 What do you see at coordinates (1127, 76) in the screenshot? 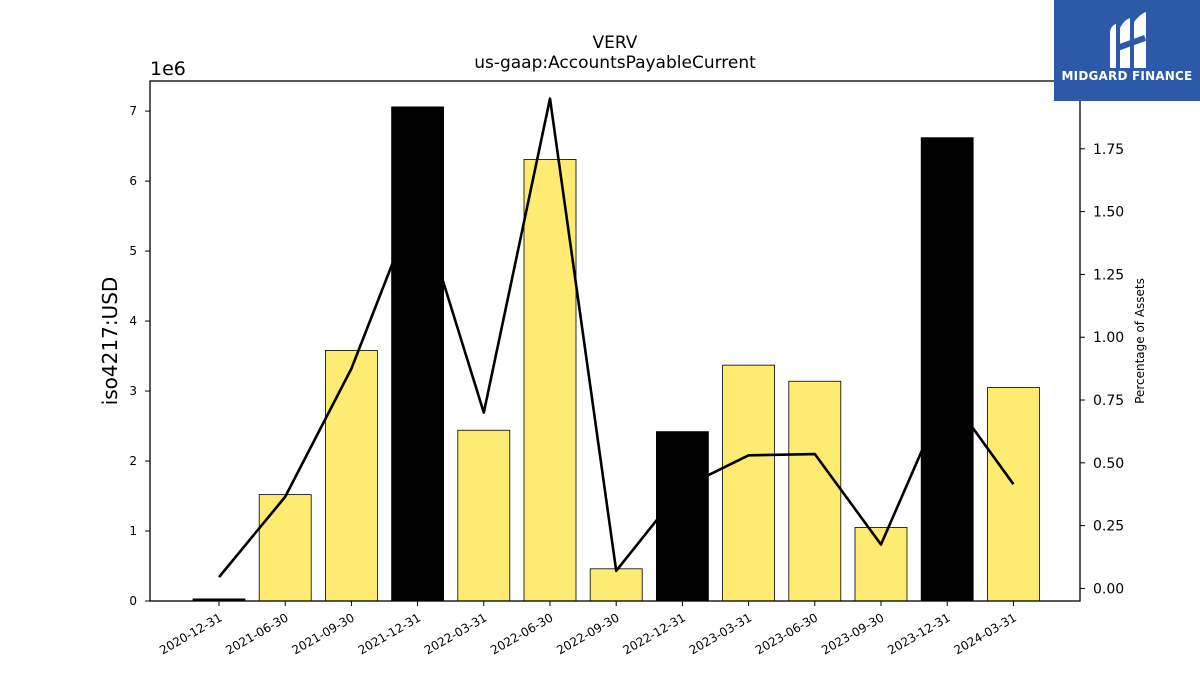
I see `logo-text: MIDGARD FINANCE` at bounding box center [1127, 76].